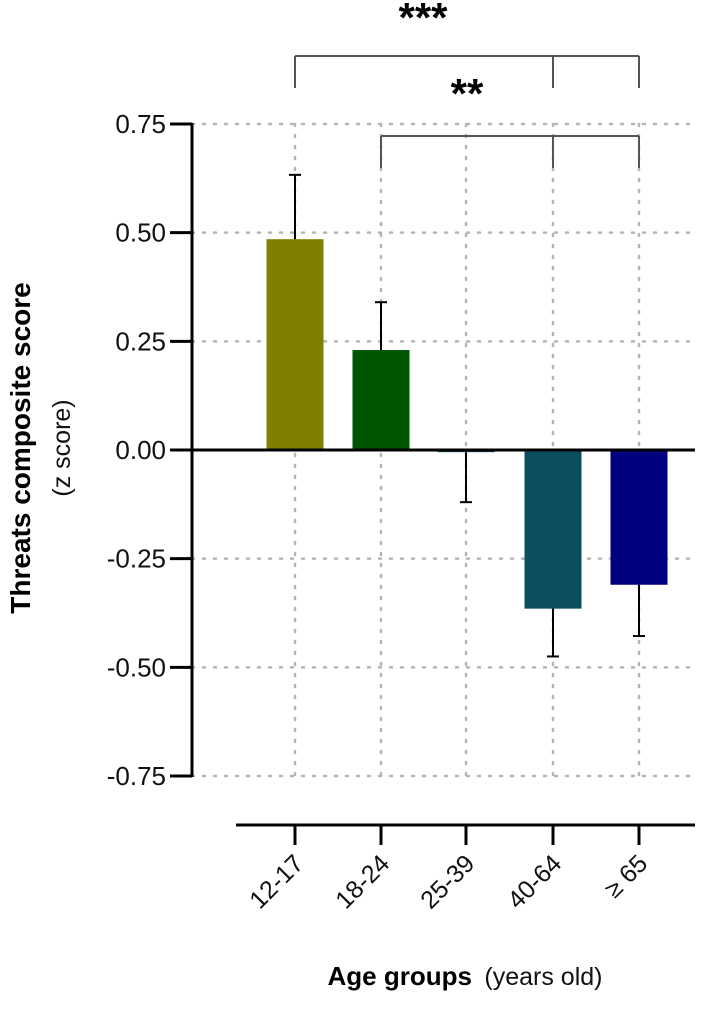 The width and height of the screenshot is (709, 1017). Describe the element at coordinates (140, 341) in the screenshot. I see `y-tick-label: 0.25` at that location.